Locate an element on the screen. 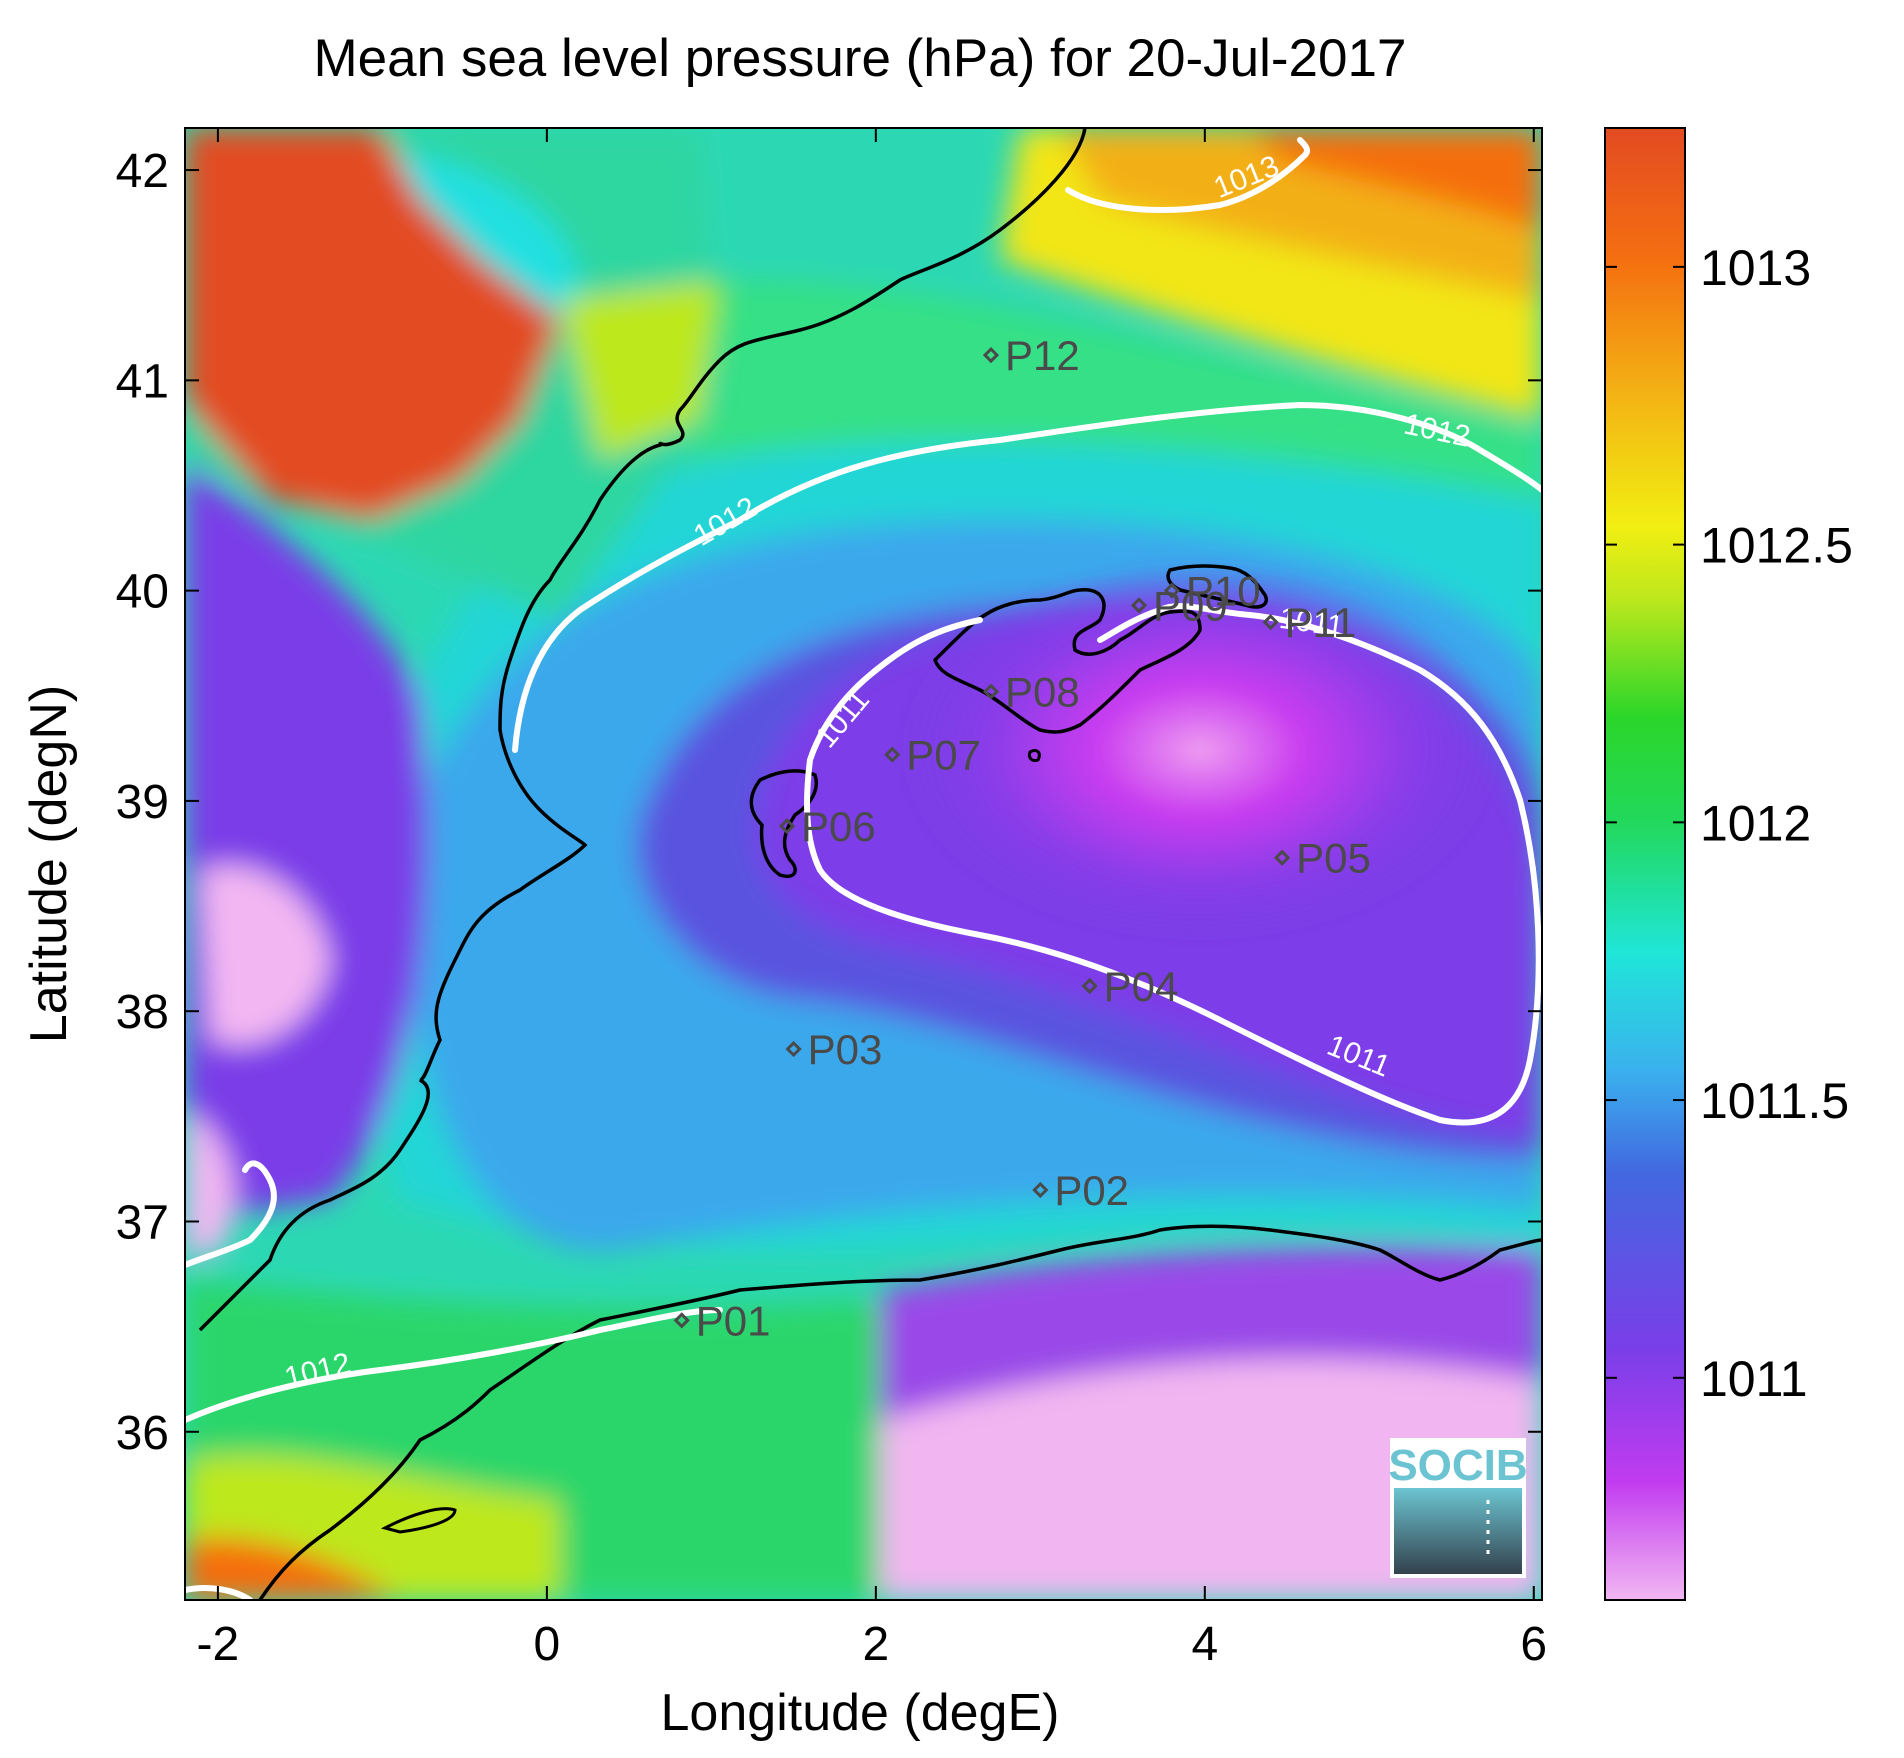 The image size is (1904, 1758). station-label: P04 is located at coordinates (1141, 986).